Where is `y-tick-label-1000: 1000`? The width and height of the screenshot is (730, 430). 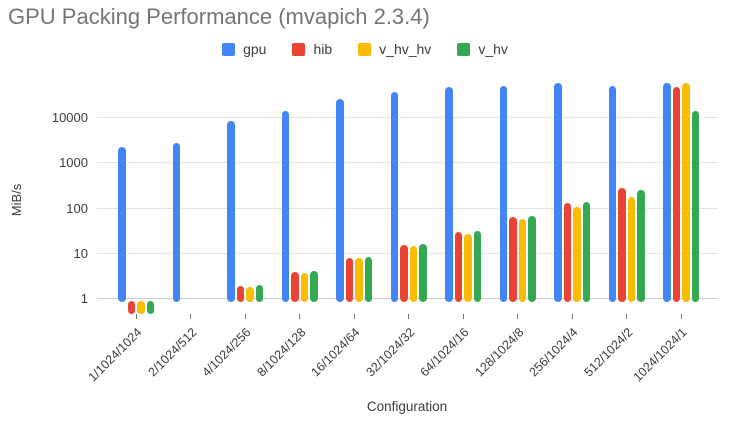 y-tick-label-1000: 1000 is located at coordinates (73, 163).